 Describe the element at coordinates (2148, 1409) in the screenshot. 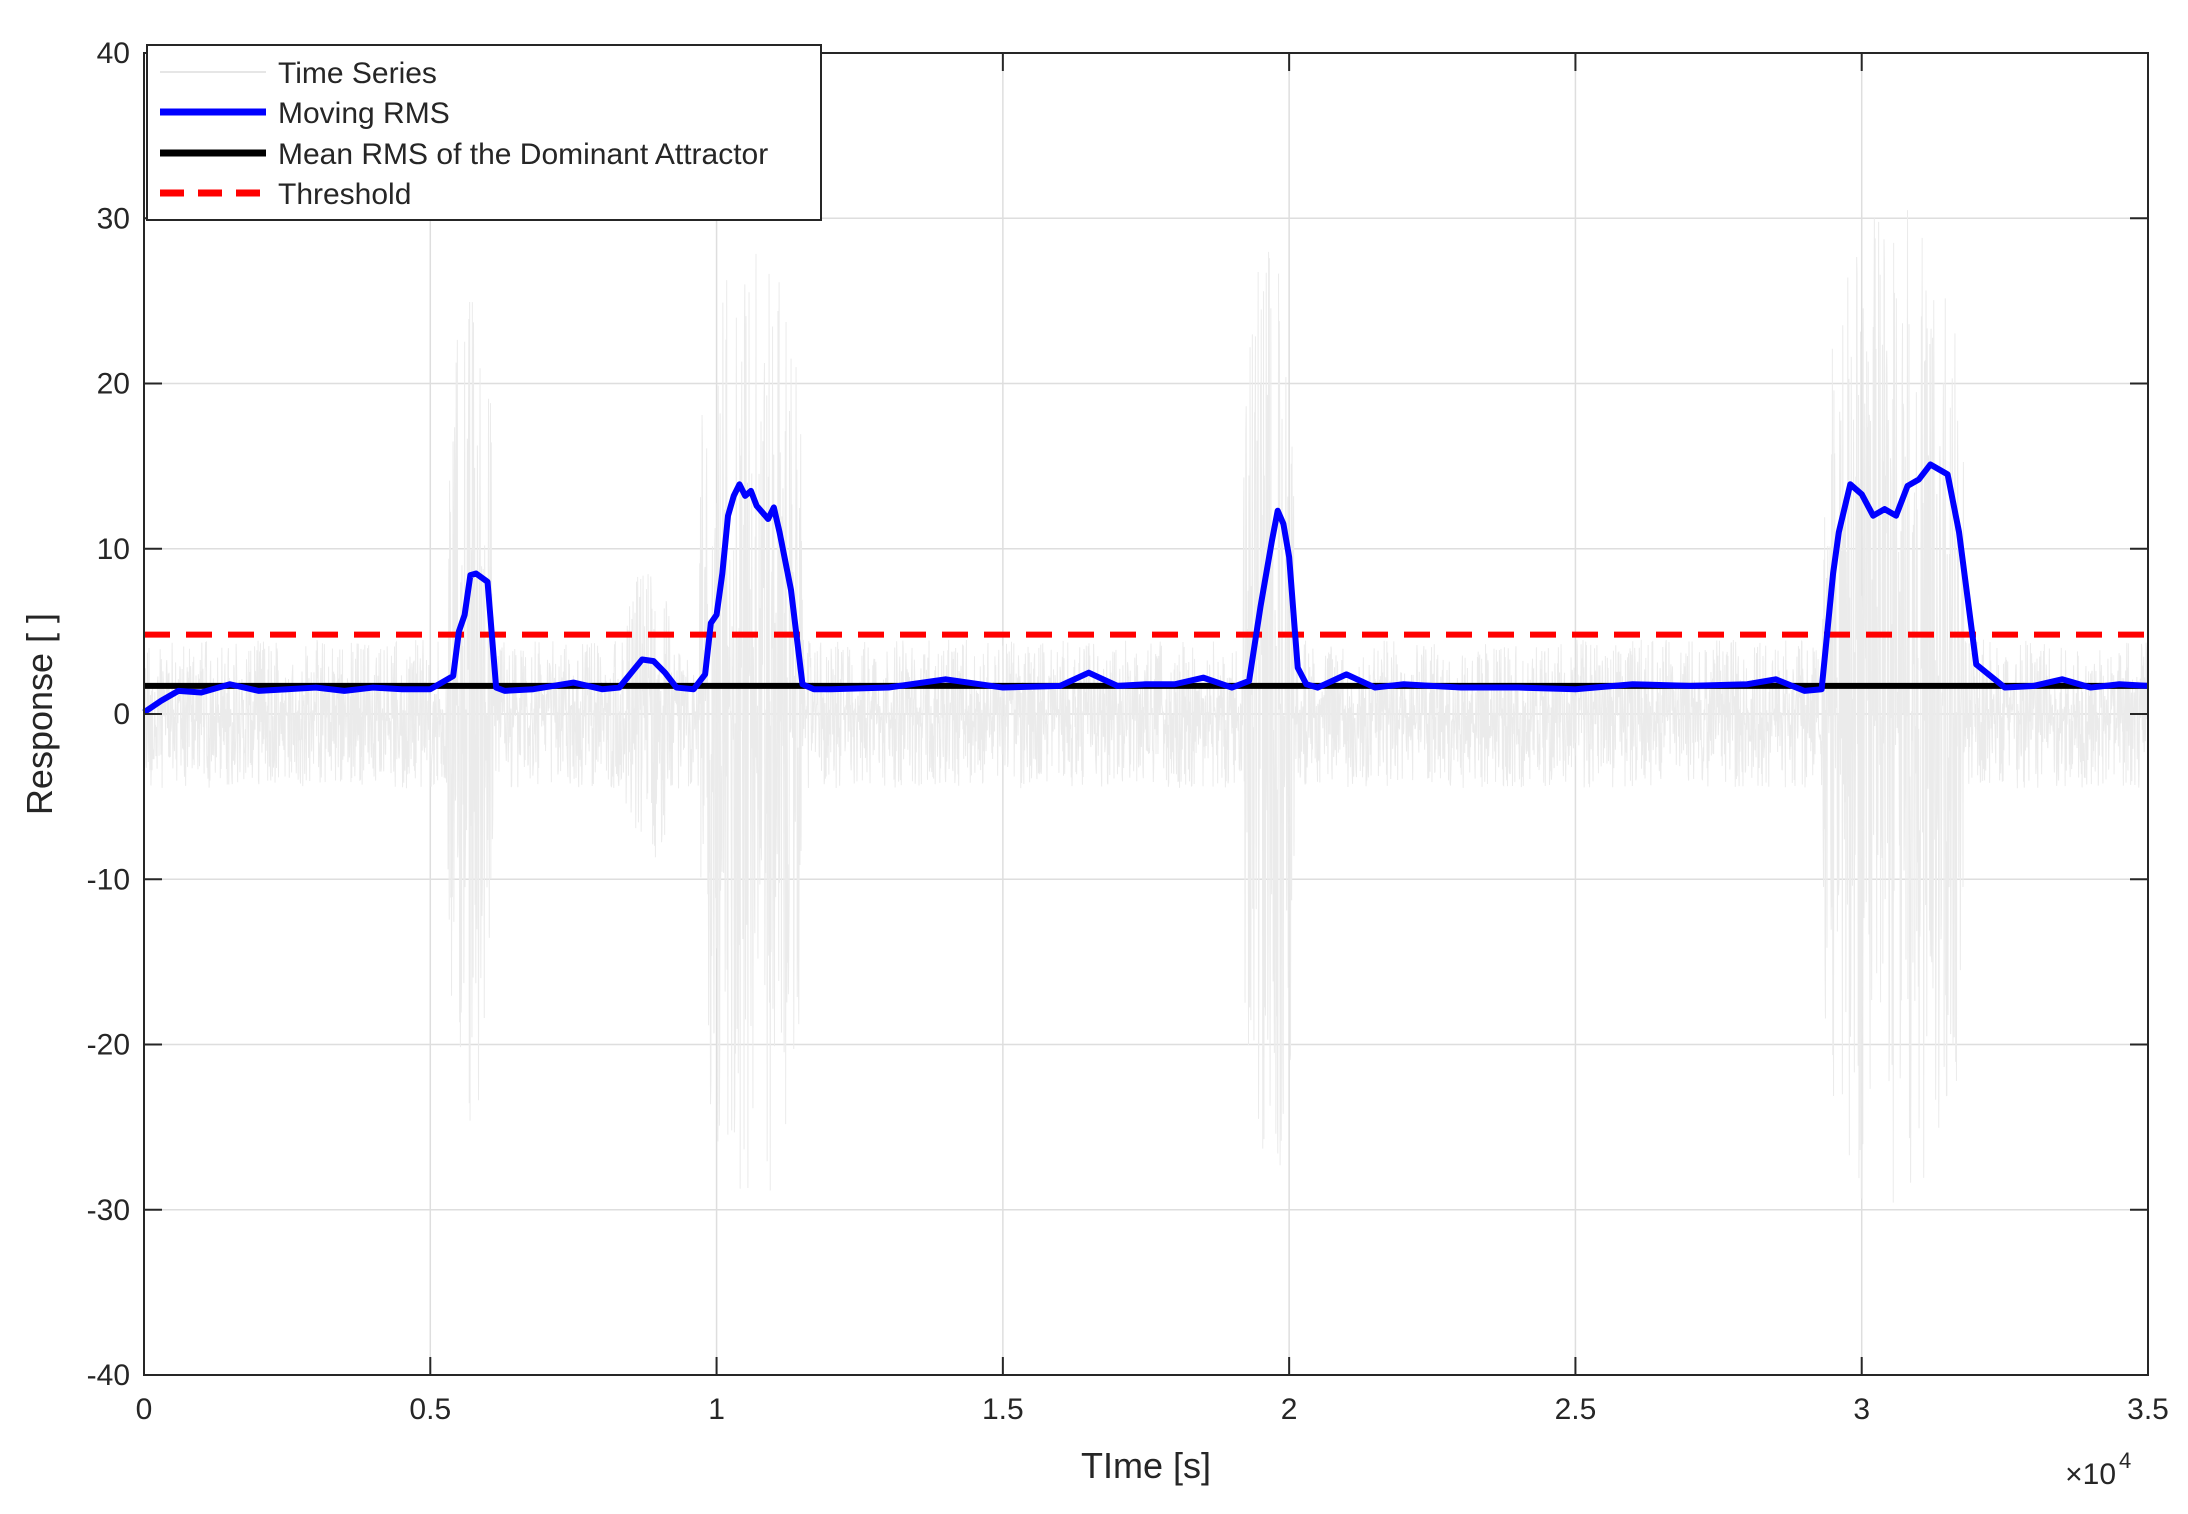

I see `x-tick-label: 3.5` at that location.